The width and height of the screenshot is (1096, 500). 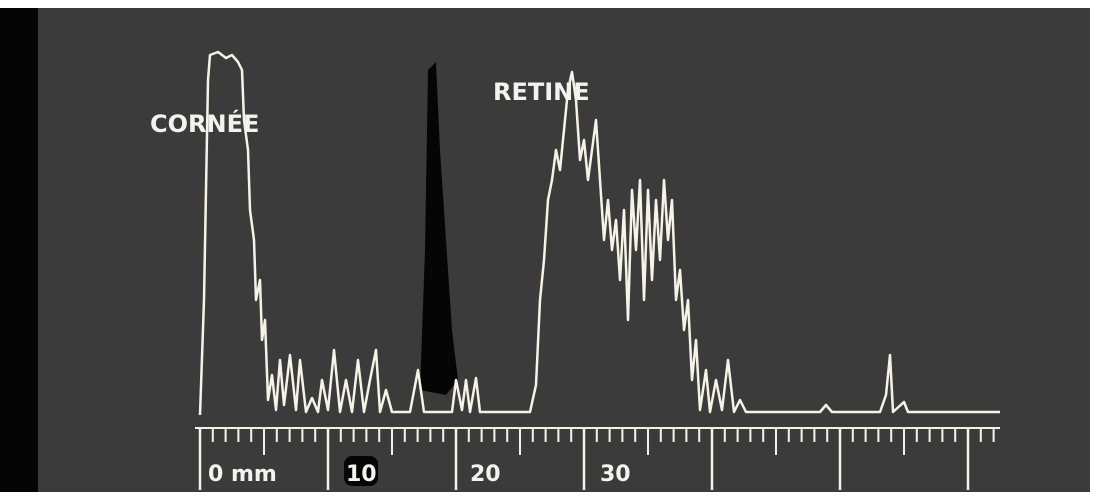 I want to click on cornea-label: CORNÉE, so click(x=204, y=123).